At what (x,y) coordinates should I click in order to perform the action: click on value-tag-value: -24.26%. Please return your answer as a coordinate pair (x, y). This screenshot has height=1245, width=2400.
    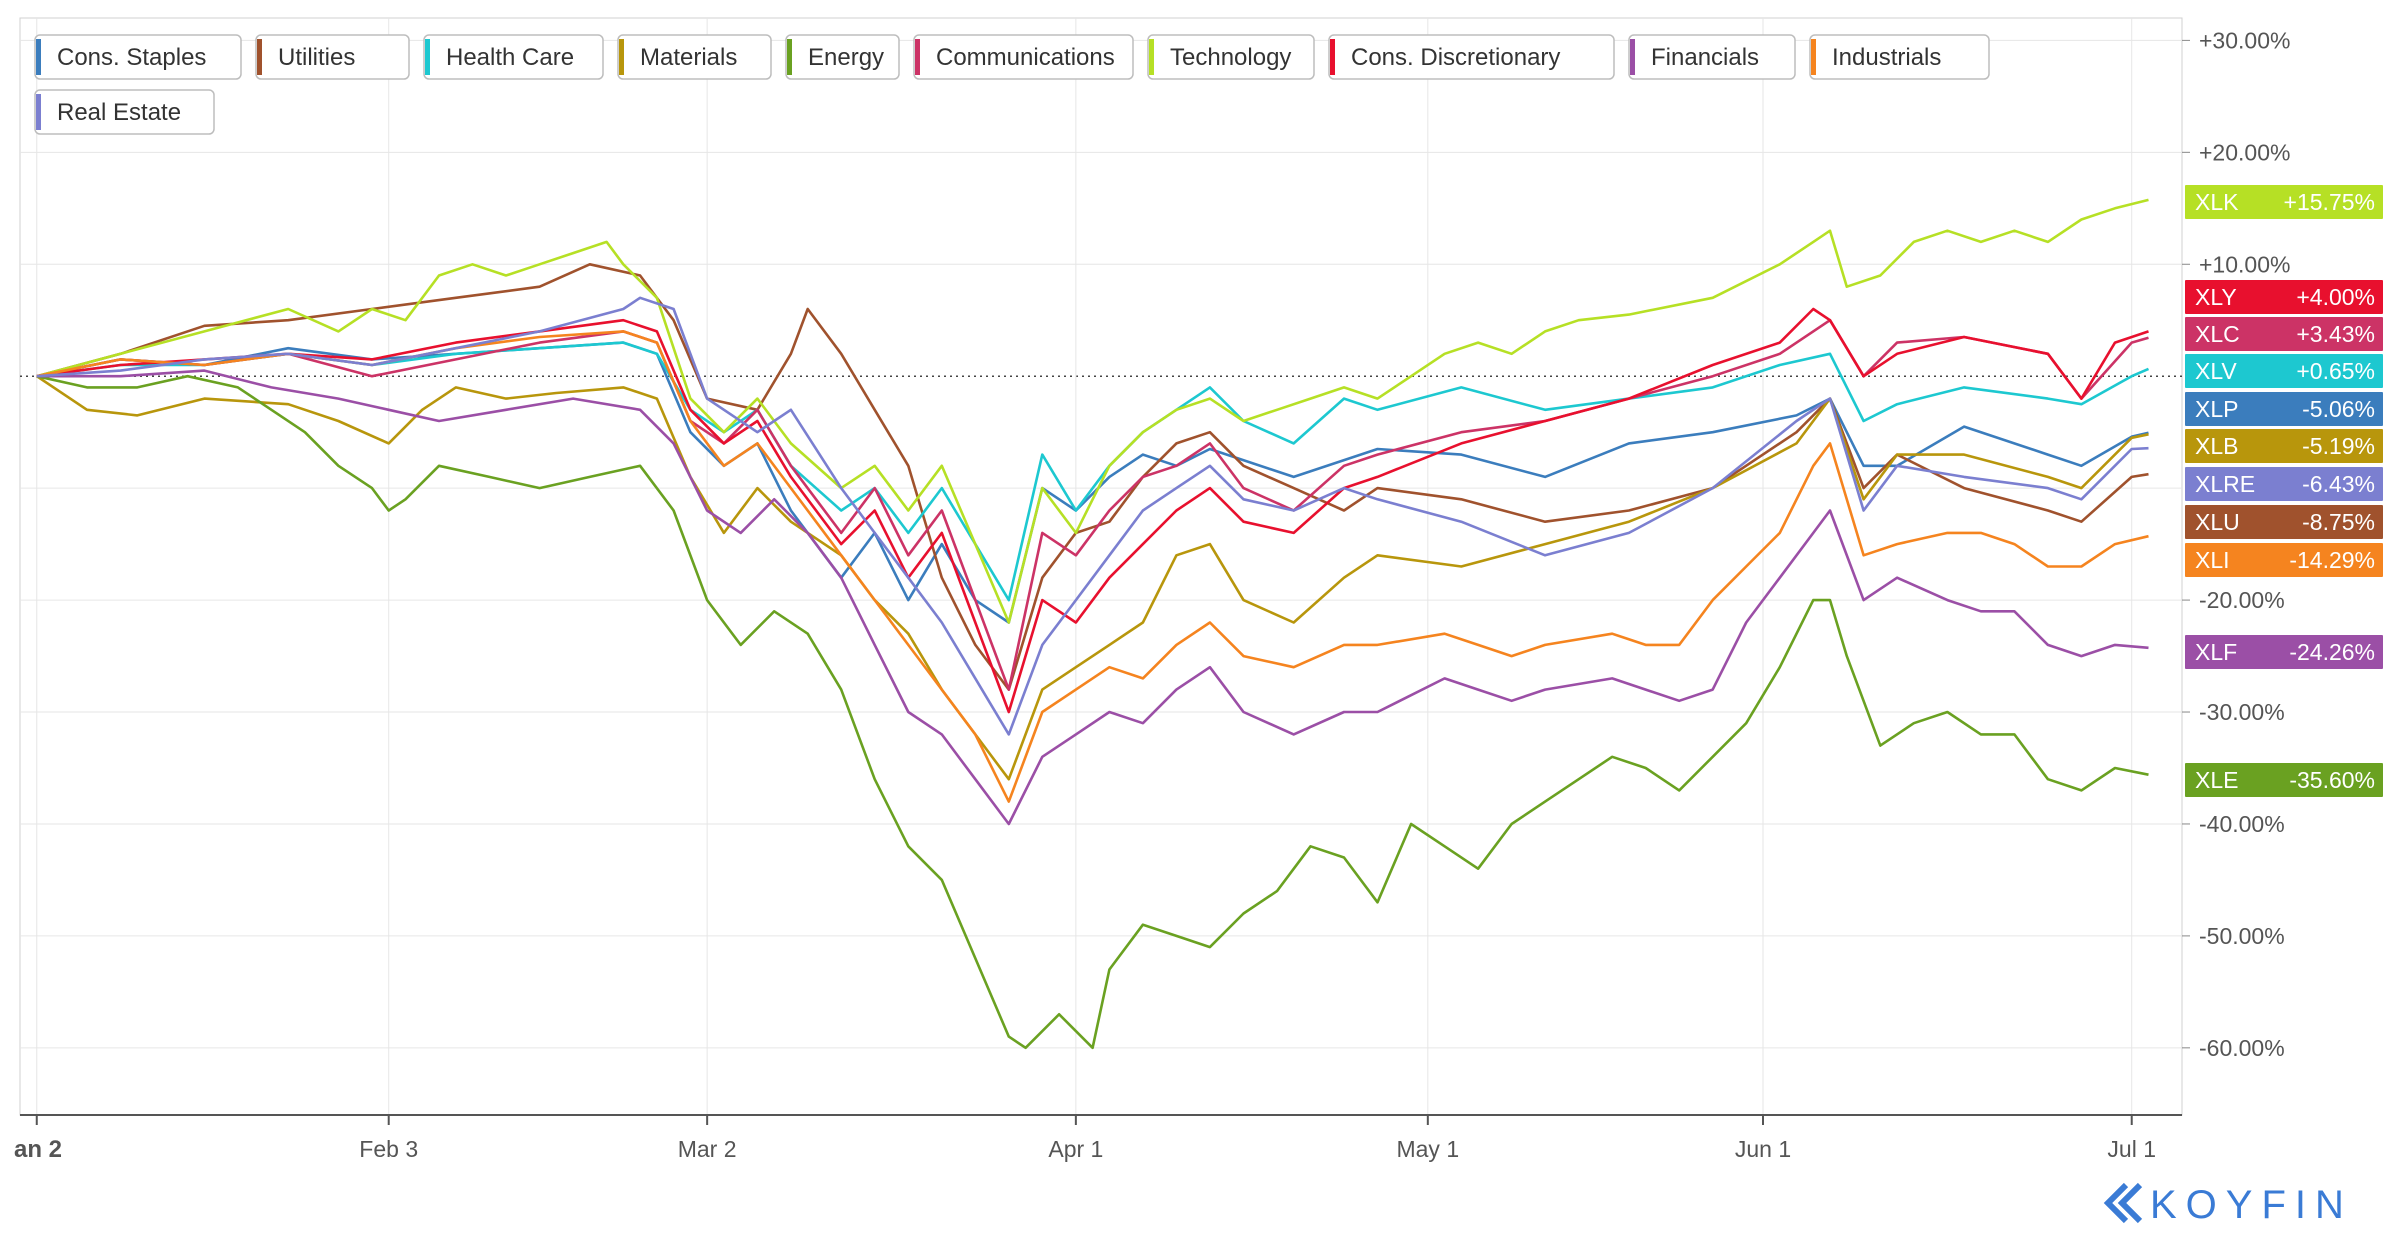
    Looking at the image, I should click on (2332, 652).